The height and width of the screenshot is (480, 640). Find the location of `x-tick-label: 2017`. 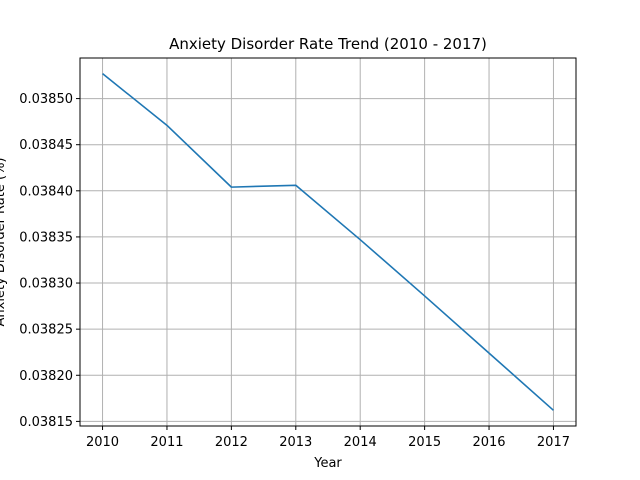

x-tick-label: 2017 is located at coordinates (553, 442).